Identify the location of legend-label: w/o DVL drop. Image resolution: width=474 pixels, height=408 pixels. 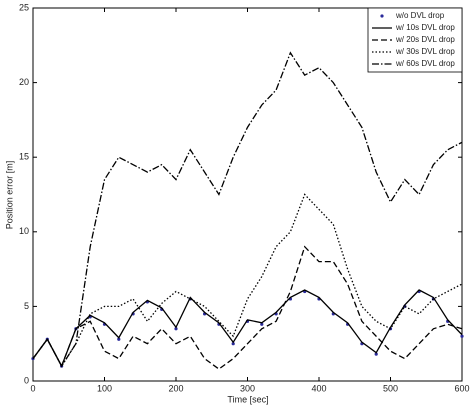
(420, 15).